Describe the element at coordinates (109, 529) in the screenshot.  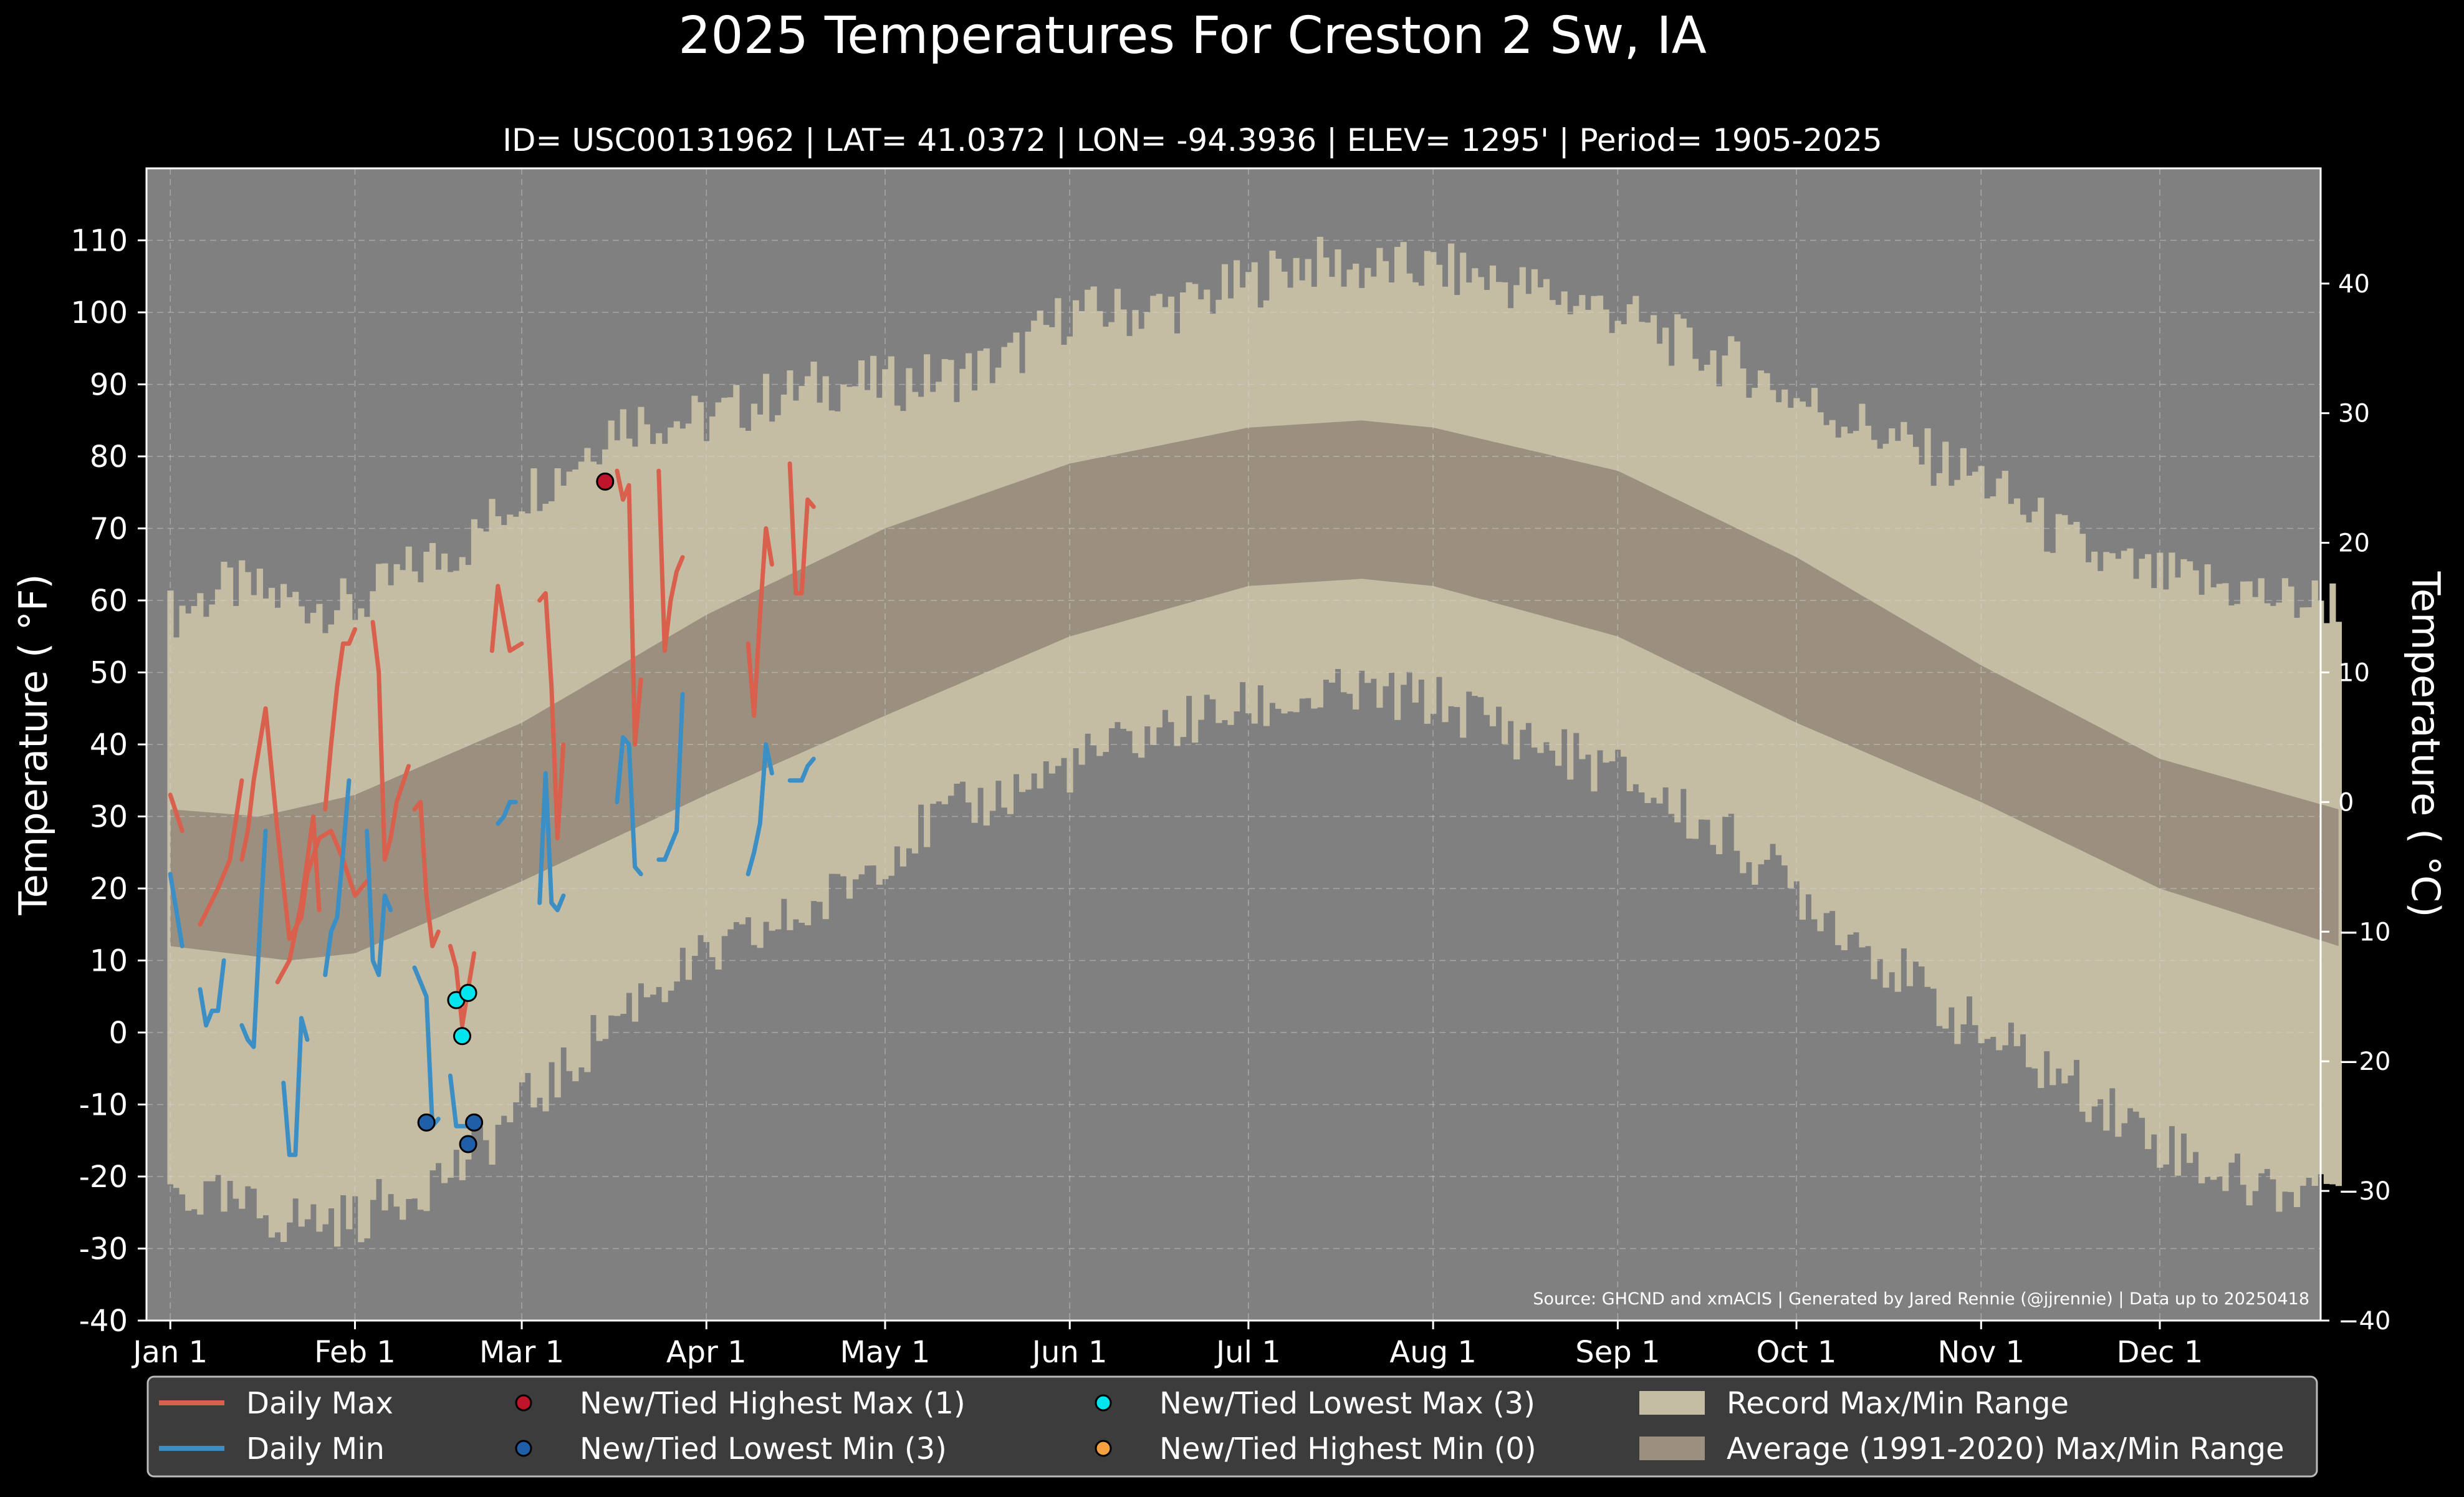
I see `y-tick-label-left: 70` at that location.